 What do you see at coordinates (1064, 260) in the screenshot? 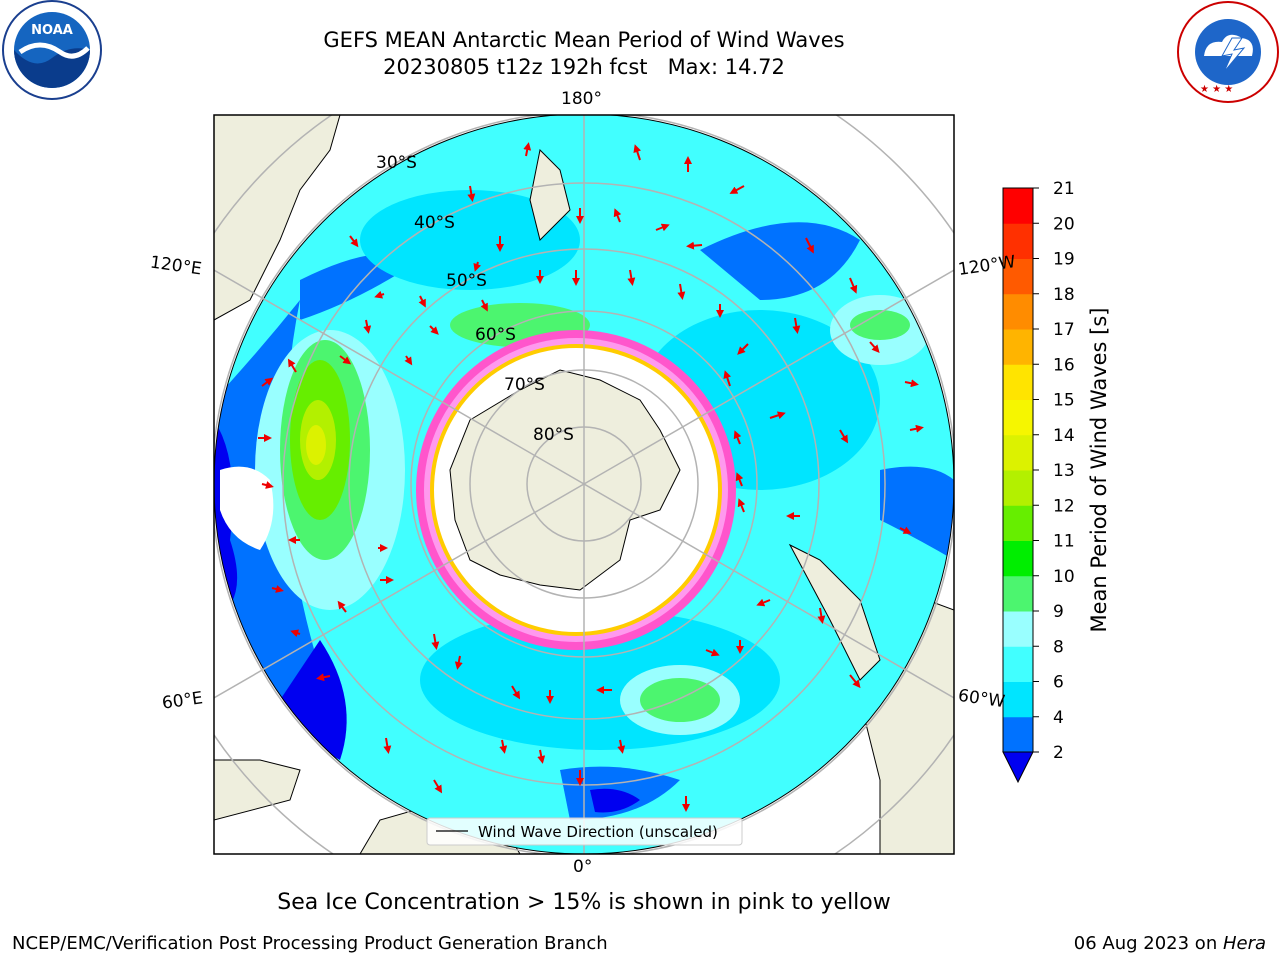
I see `colorbar-tick-label: 19` at bounding box center [1064, 260].